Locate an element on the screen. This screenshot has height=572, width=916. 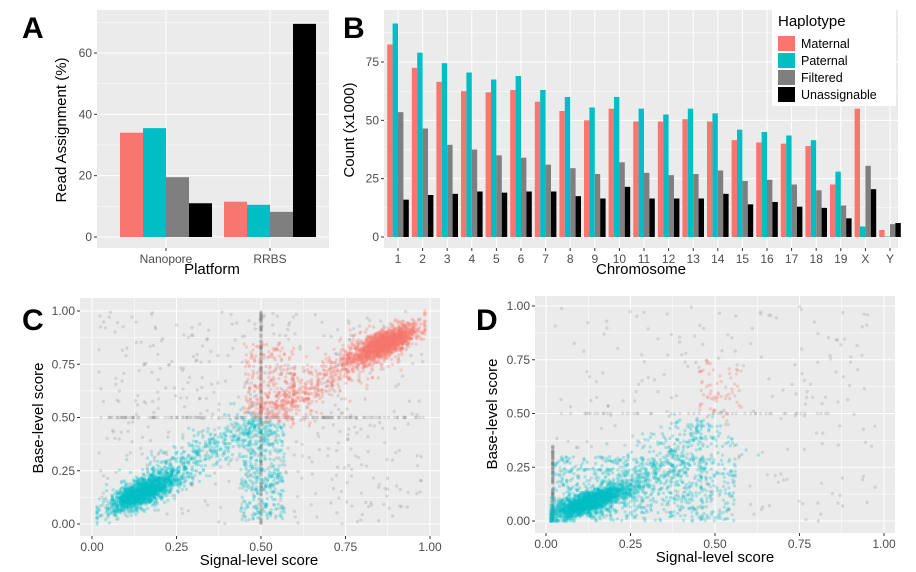
panel-b-ytick-label: 75 is located at coordinates (373, 62).